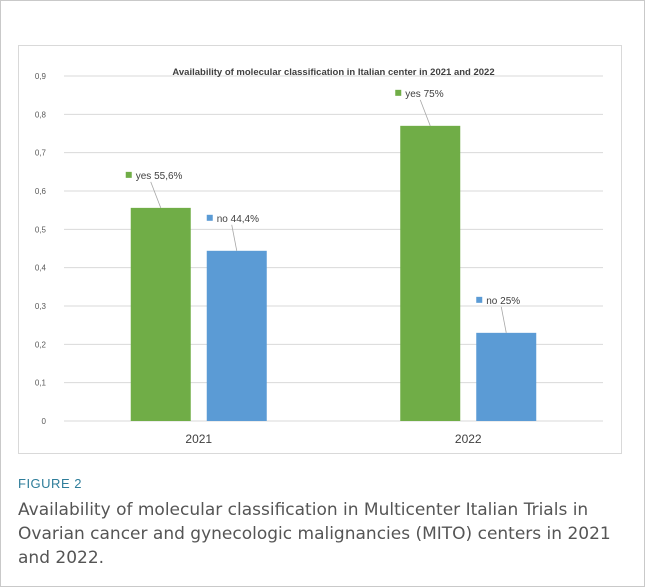  I want to click on y-tick-label: 0,7, so click(41, 153).